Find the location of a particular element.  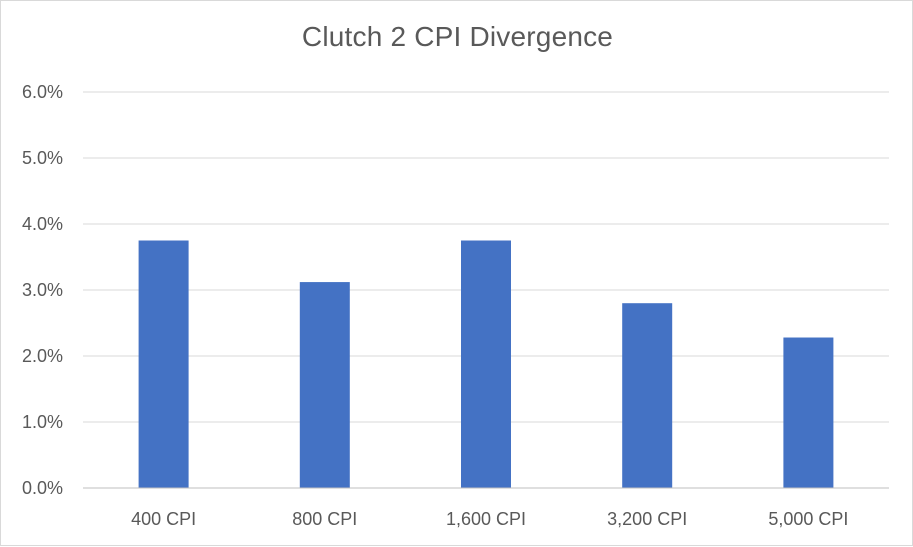

y-tick-label: 5.0% is located at coordinates (42, 158).